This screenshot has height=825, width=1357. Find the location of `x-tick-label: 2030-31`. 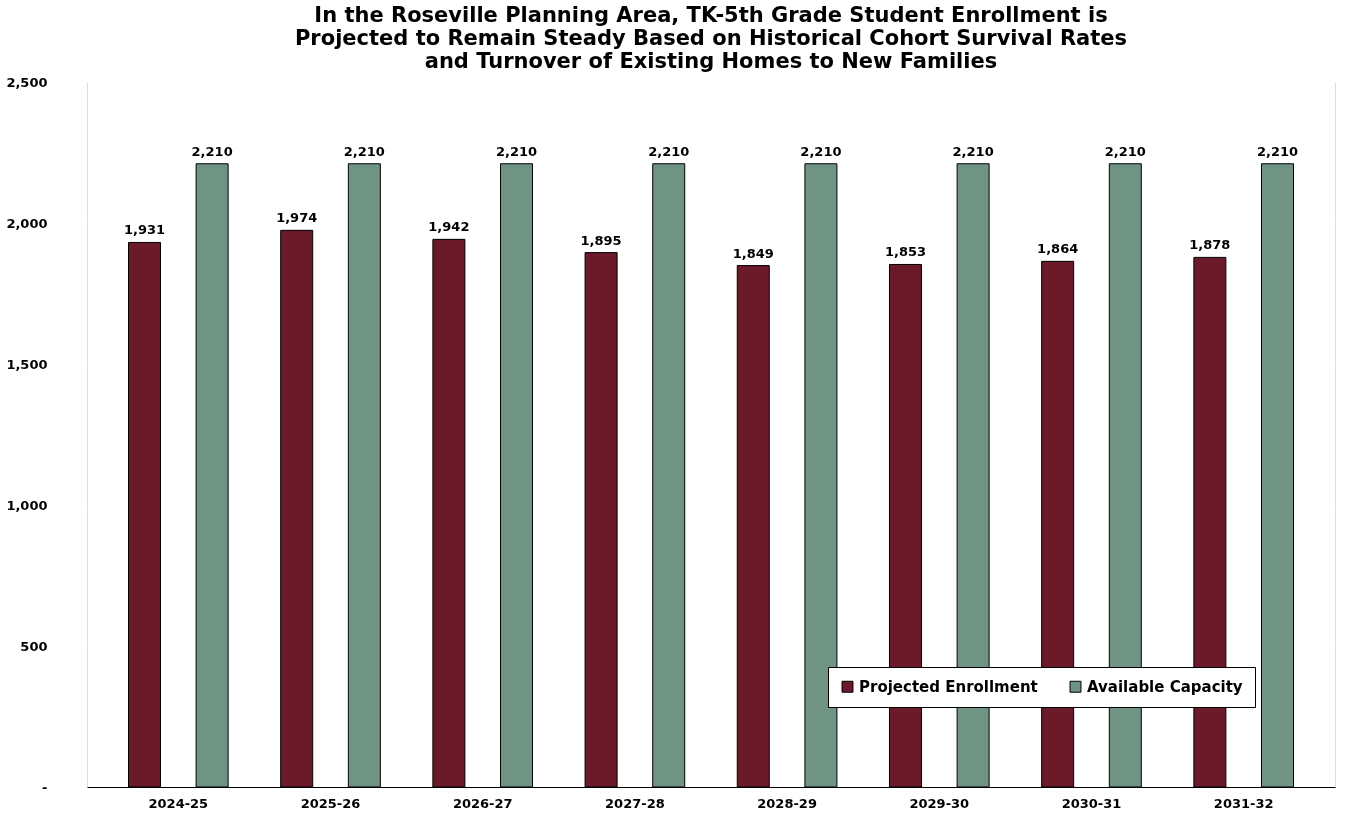

x-tick-label: 2030-31 is located at coordinates (1091, 803).